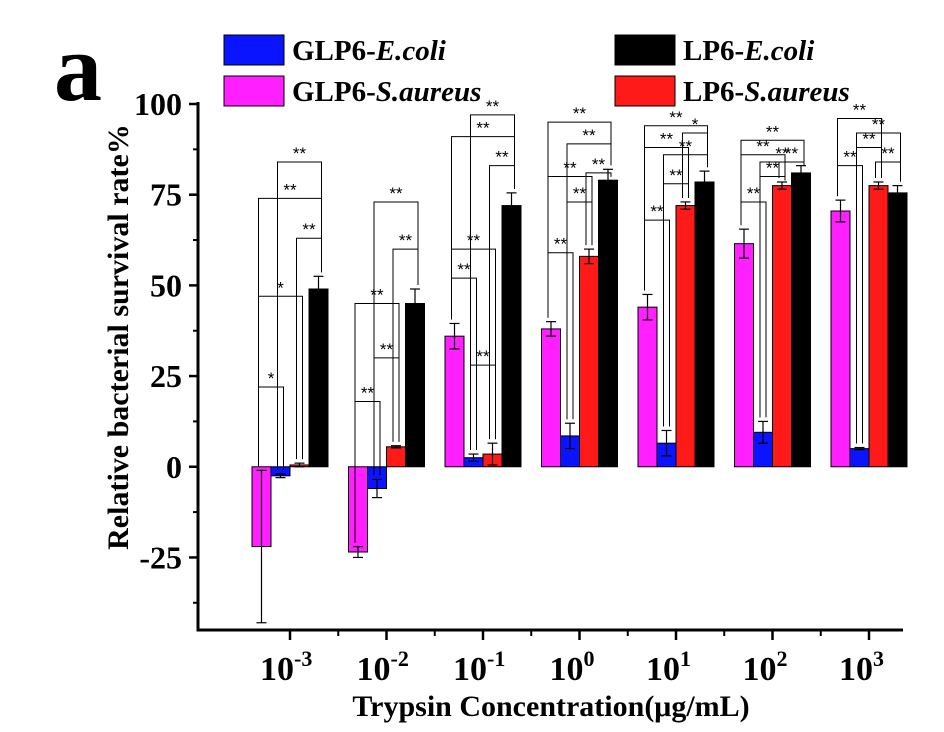 The width and height of the screenshot is (944, 732). Describe the element at coordinates (303, 658) in the screenshot. I see `x-tick-exponent: -3` at that location.